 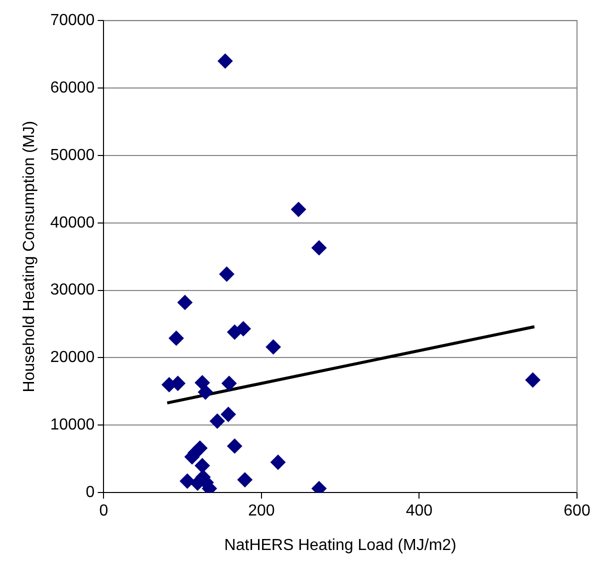 What do you see at coordinates (577, 511) in the screenshot?
I see `x-tick-label: 600` at bounding box center [577, 511].